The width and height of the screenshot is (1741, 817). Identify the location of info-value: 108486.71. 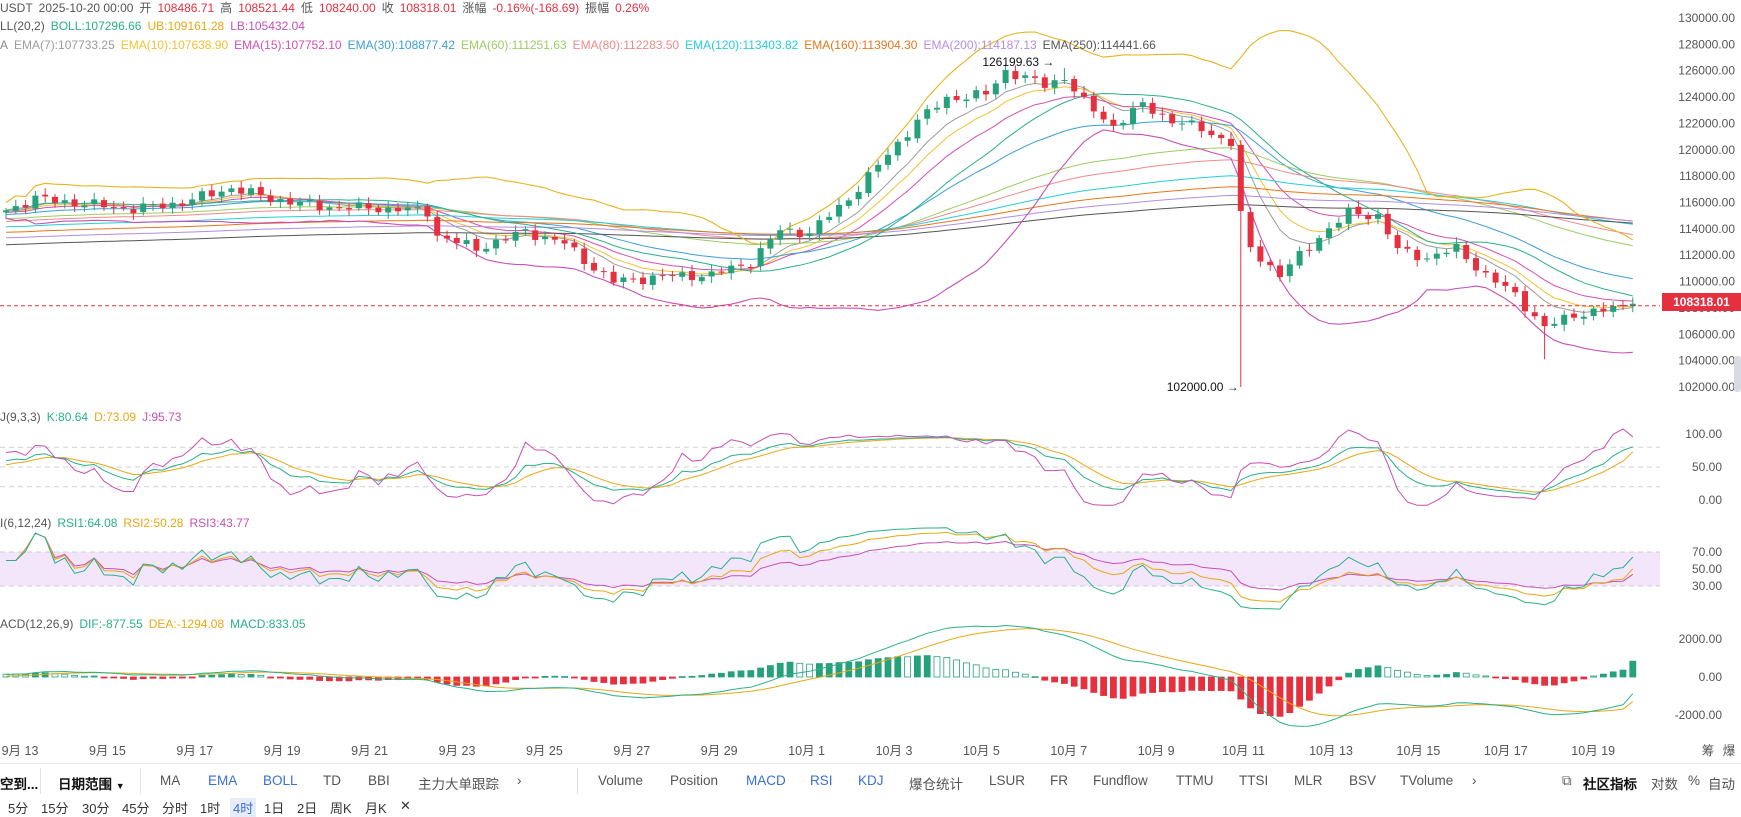
(186, 8).